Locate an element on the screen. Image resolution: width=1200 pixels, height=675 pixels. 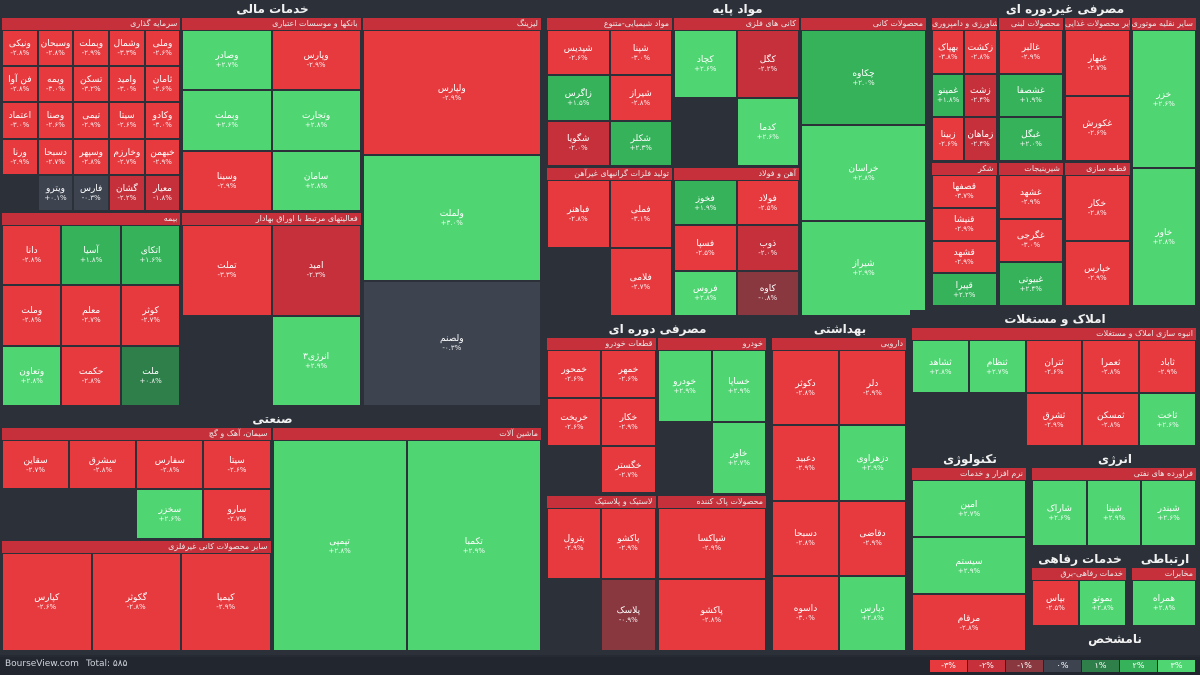
sector-title: خدمات رفاهی is located at coordinates (1080, 559).